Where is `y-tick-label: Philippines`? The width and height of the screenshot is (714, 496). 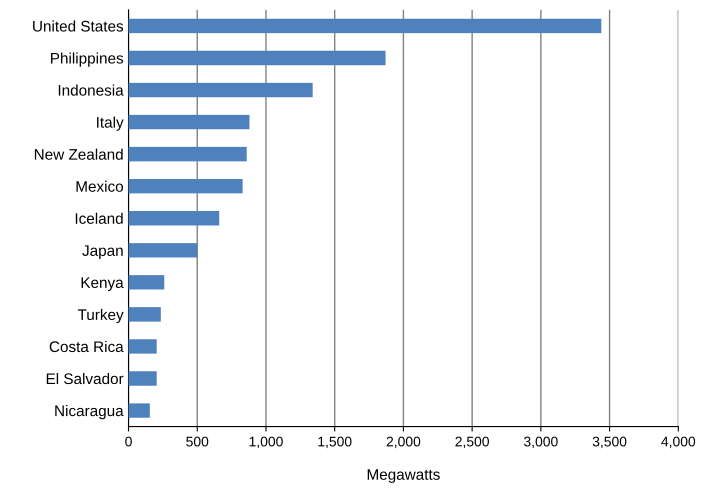 y-tick-label: Philippines is located at coordinates (87, 59).